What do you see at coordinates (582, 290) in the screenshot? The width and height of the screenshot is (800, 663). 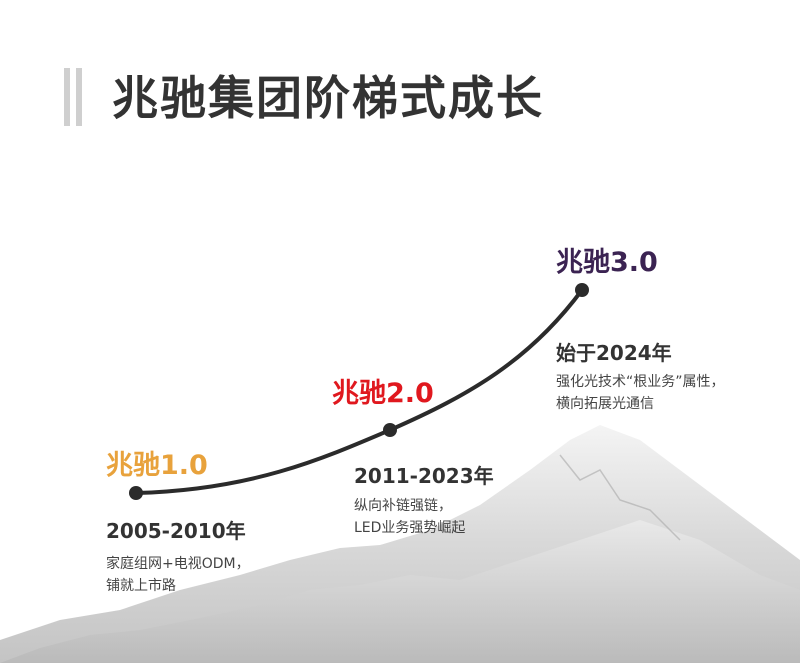 I see `stage-3-dot` at bounding box center [582, 290].